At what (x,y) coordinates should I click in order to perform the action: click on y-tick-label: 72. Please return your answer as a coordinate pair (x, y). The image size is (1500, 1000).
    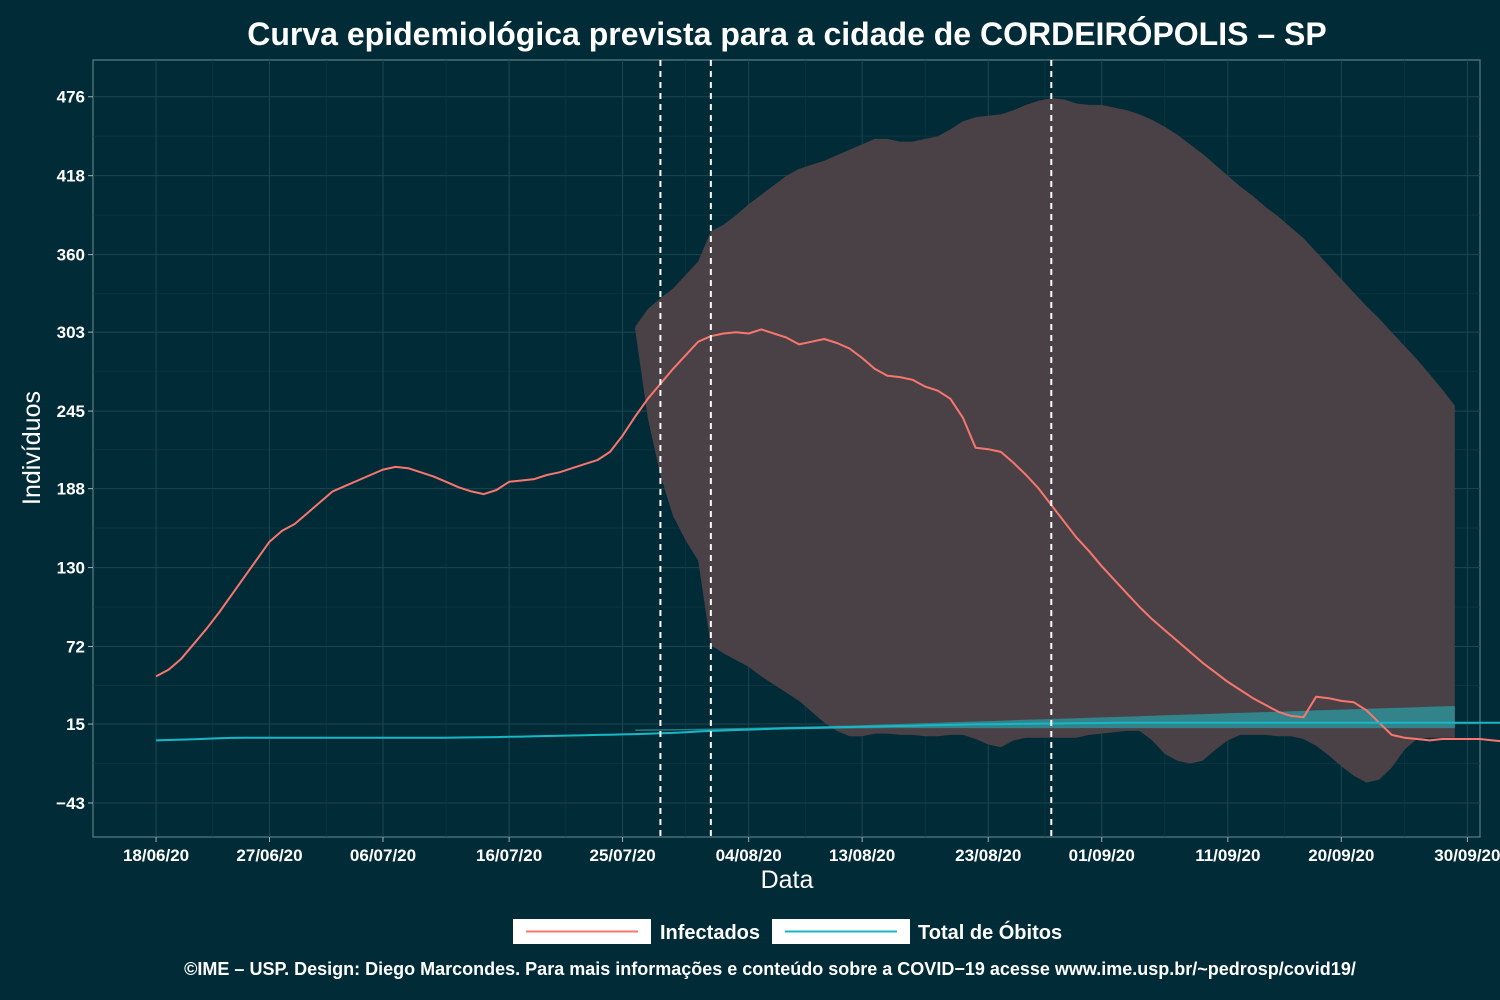
    Looking at the image, I should click on (75, 646).